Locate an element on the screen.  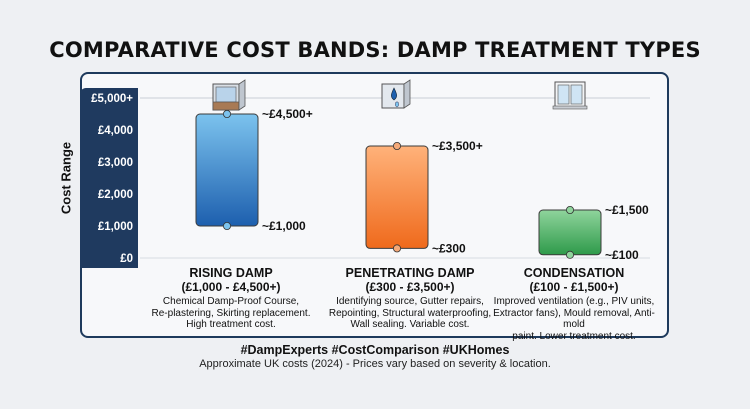
y-tick-label: £0 is located at coordinates (126, 259).